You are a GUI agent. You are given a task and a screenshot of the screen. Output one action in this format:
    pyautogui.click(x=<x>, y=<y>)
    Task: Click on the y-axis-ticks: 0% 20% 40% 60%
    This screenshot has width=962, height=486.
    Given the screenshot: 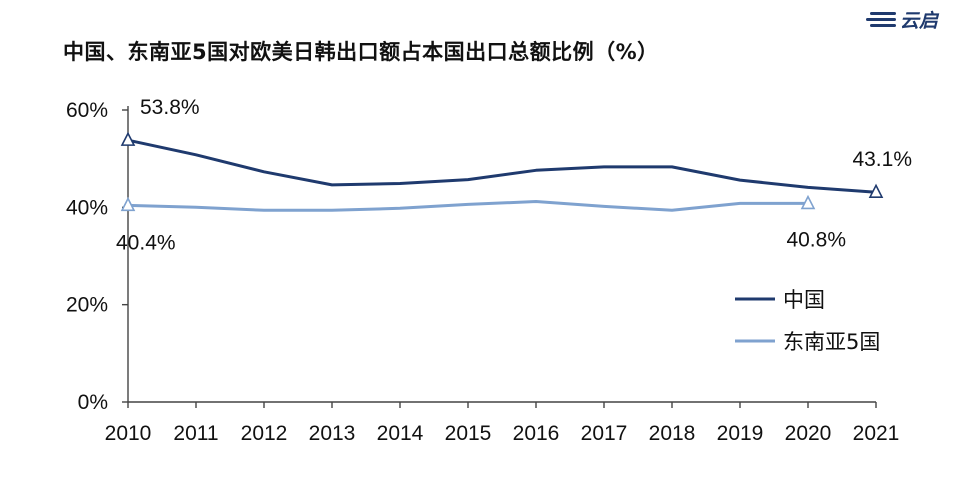 What is the action you would take?
    pyautogui.click(x=97, y=256)
    